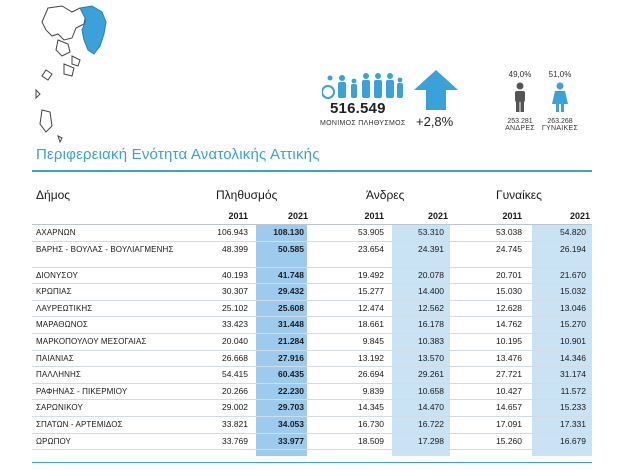 The width and height of the screenshot is (640, 470). What do you see at coordinates (363, 123) in the screenshot?
I see `population-label: ΜΟΝΙΜΟΣ ΠΛΗΘΥΣΜΟΣ` at bounding box center [363, 123].